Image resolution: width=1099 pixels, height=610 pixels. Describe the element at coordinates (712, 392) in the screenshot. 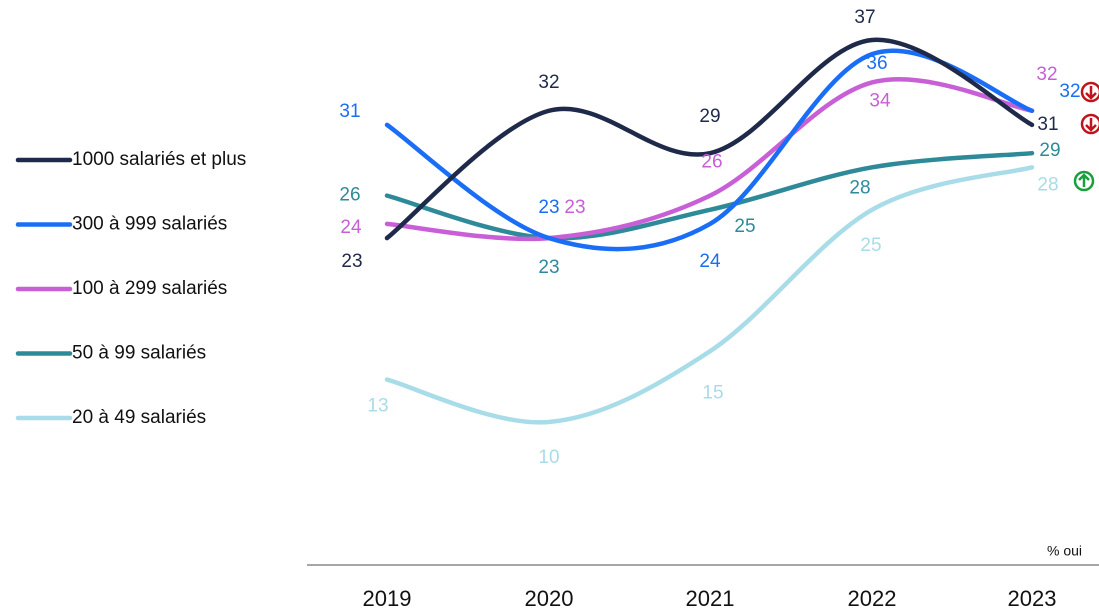

I see `data-label: 15` at that location.